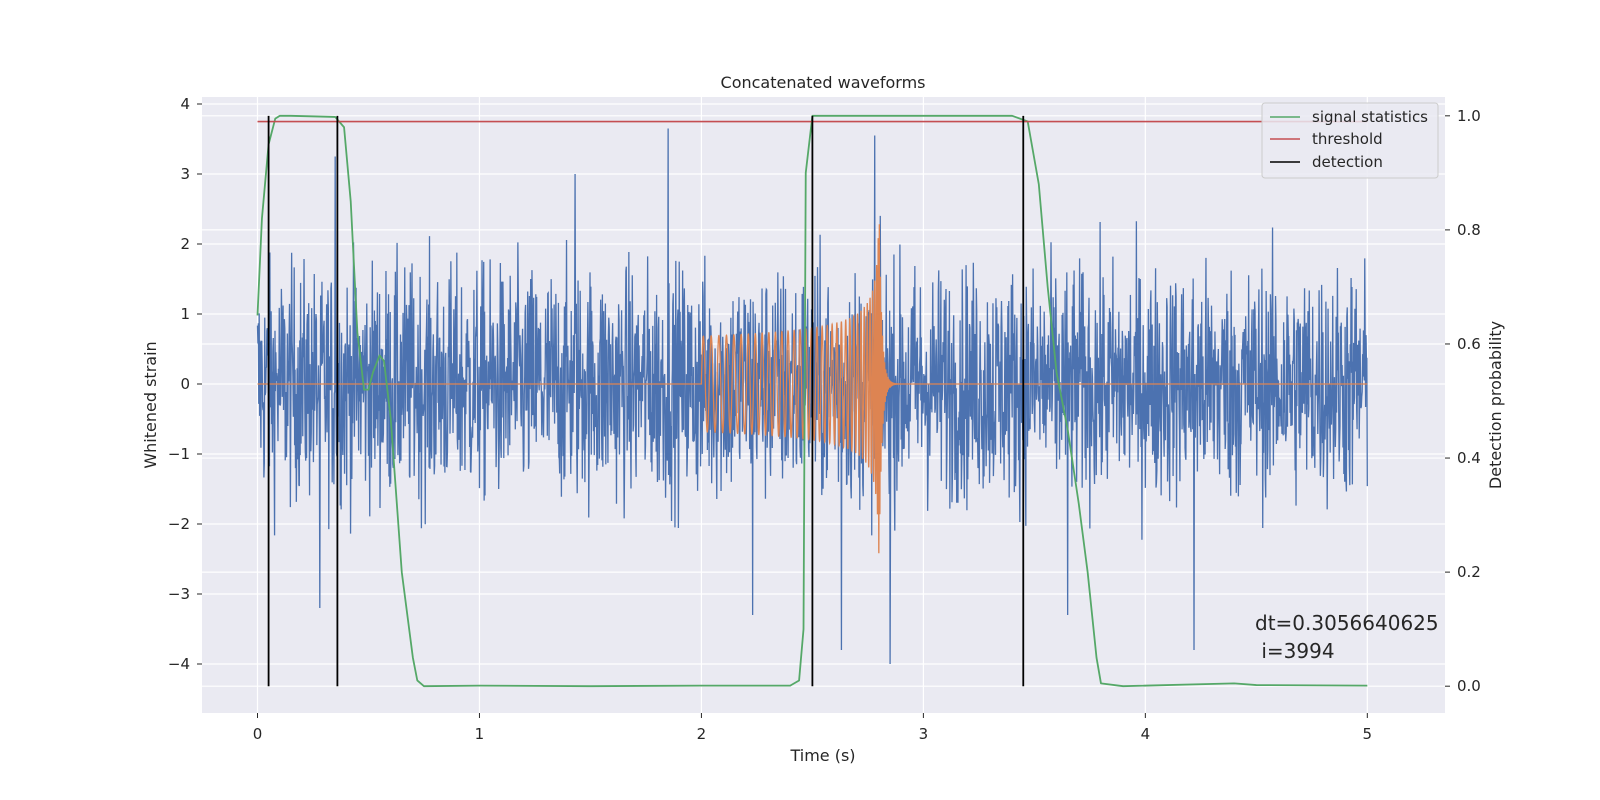 The height and width of the screenshot is (800, 1600). I want to click on legend-label-detection: detection, so click(1347, 162).